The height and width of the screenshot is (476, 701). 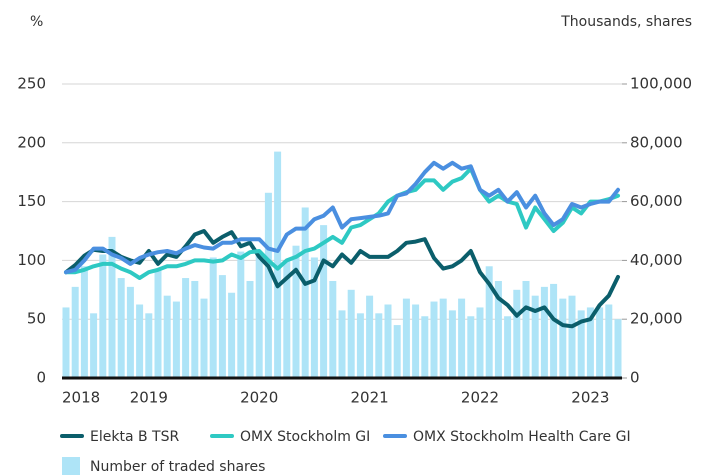 I want to click on y2-tick-label: 60,000, so click(x=656, y=201).